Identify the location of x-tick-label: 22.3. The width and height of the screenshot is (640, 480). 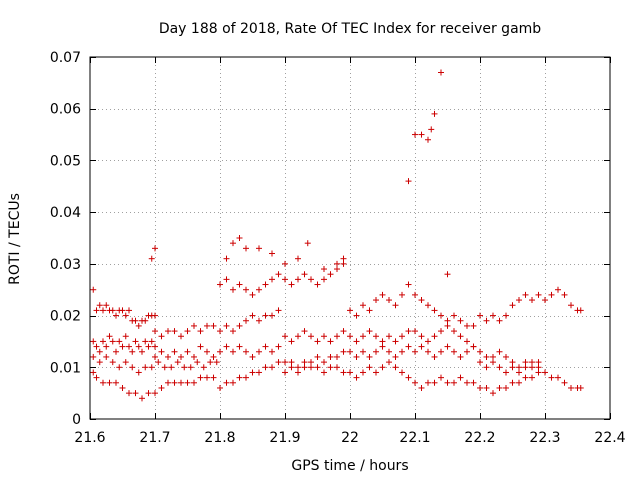
(544, 438).